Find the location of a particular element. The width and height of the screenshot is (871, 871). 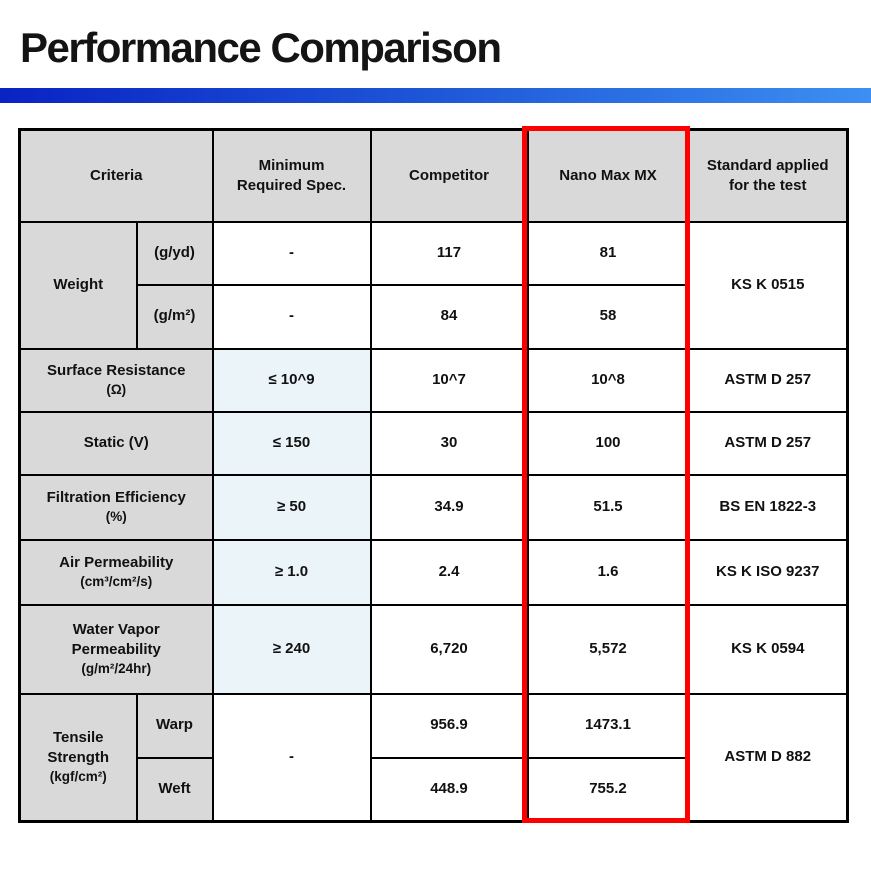

header-min-spec: Minimum Required Spec. is located at coordinates (291, 175).